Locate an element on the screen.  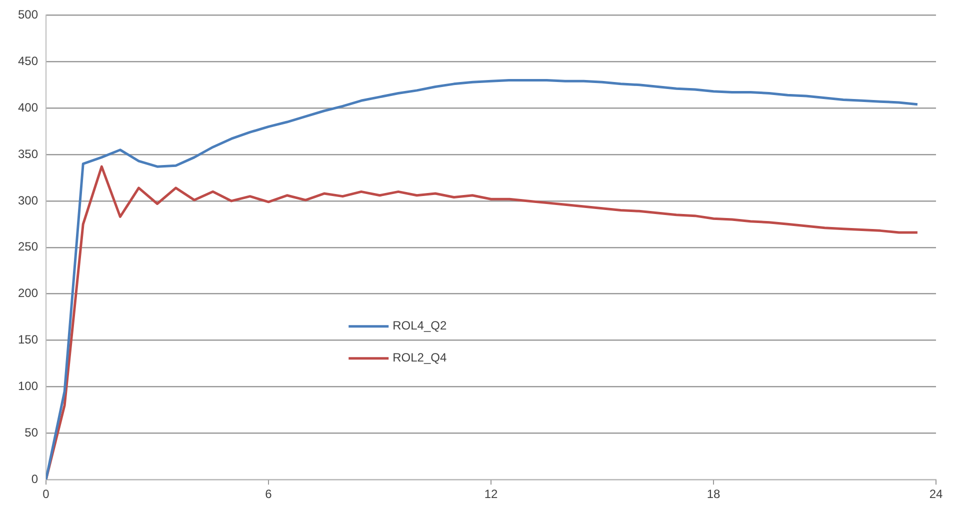
y-tick-label: 250 is located at coordinates (28, 247).